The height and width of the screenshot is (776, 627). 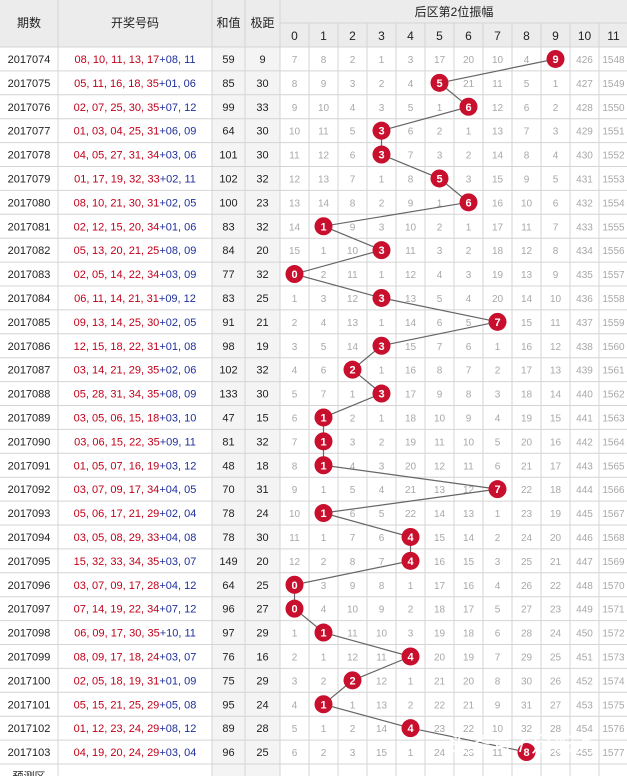 I want to click on draw-numbers-cell: 06, 11, 14, 21, 31+09, 12, so click(x=135, y=299).